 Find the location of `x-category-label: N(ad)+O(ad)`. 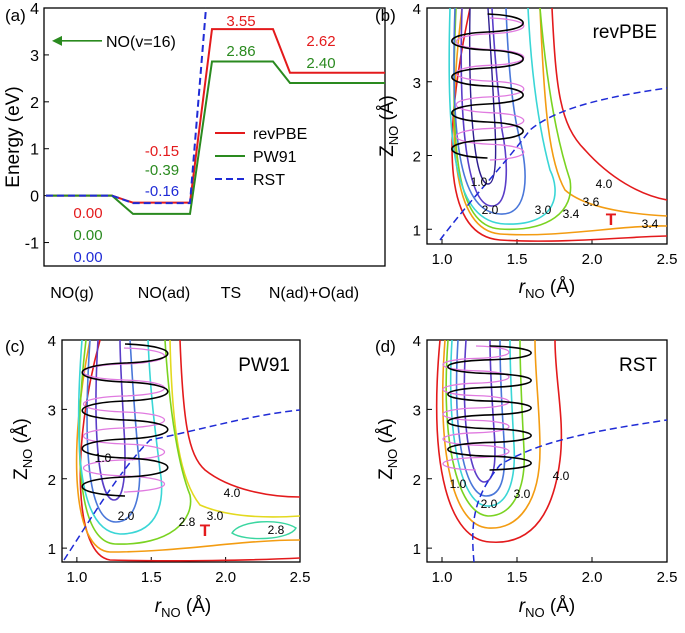

x-category-label: N(ad)+O(ad) is located at coordinates (314, 293).